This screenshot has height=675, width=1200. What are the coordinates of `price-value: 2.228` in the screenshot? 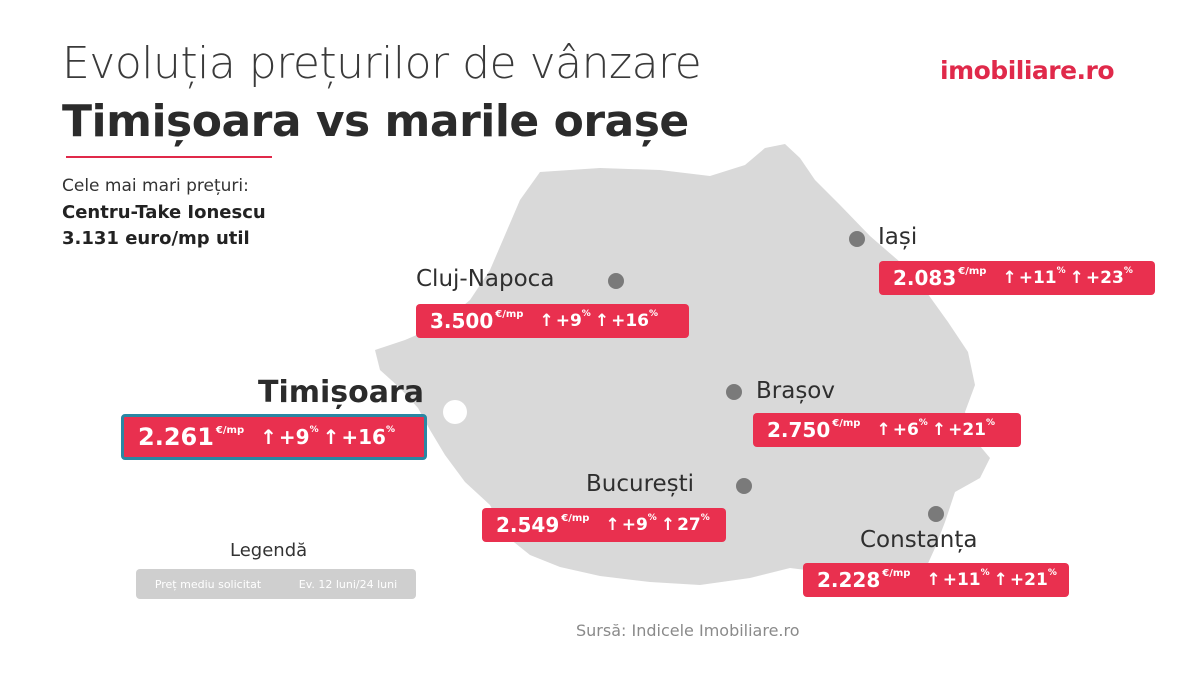 It's located at (849, 580).